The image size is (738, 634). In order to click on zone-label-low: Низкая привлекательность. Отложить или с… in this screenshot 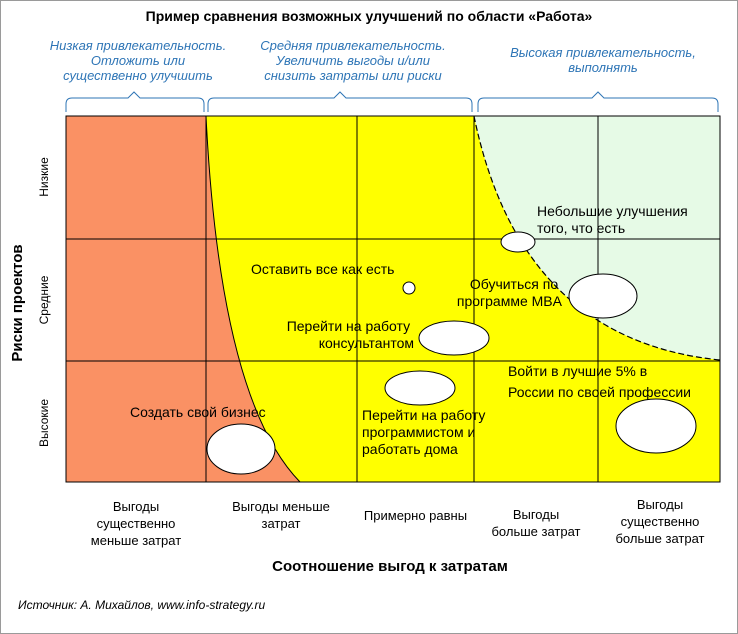, I will do `click(138, 60)`.